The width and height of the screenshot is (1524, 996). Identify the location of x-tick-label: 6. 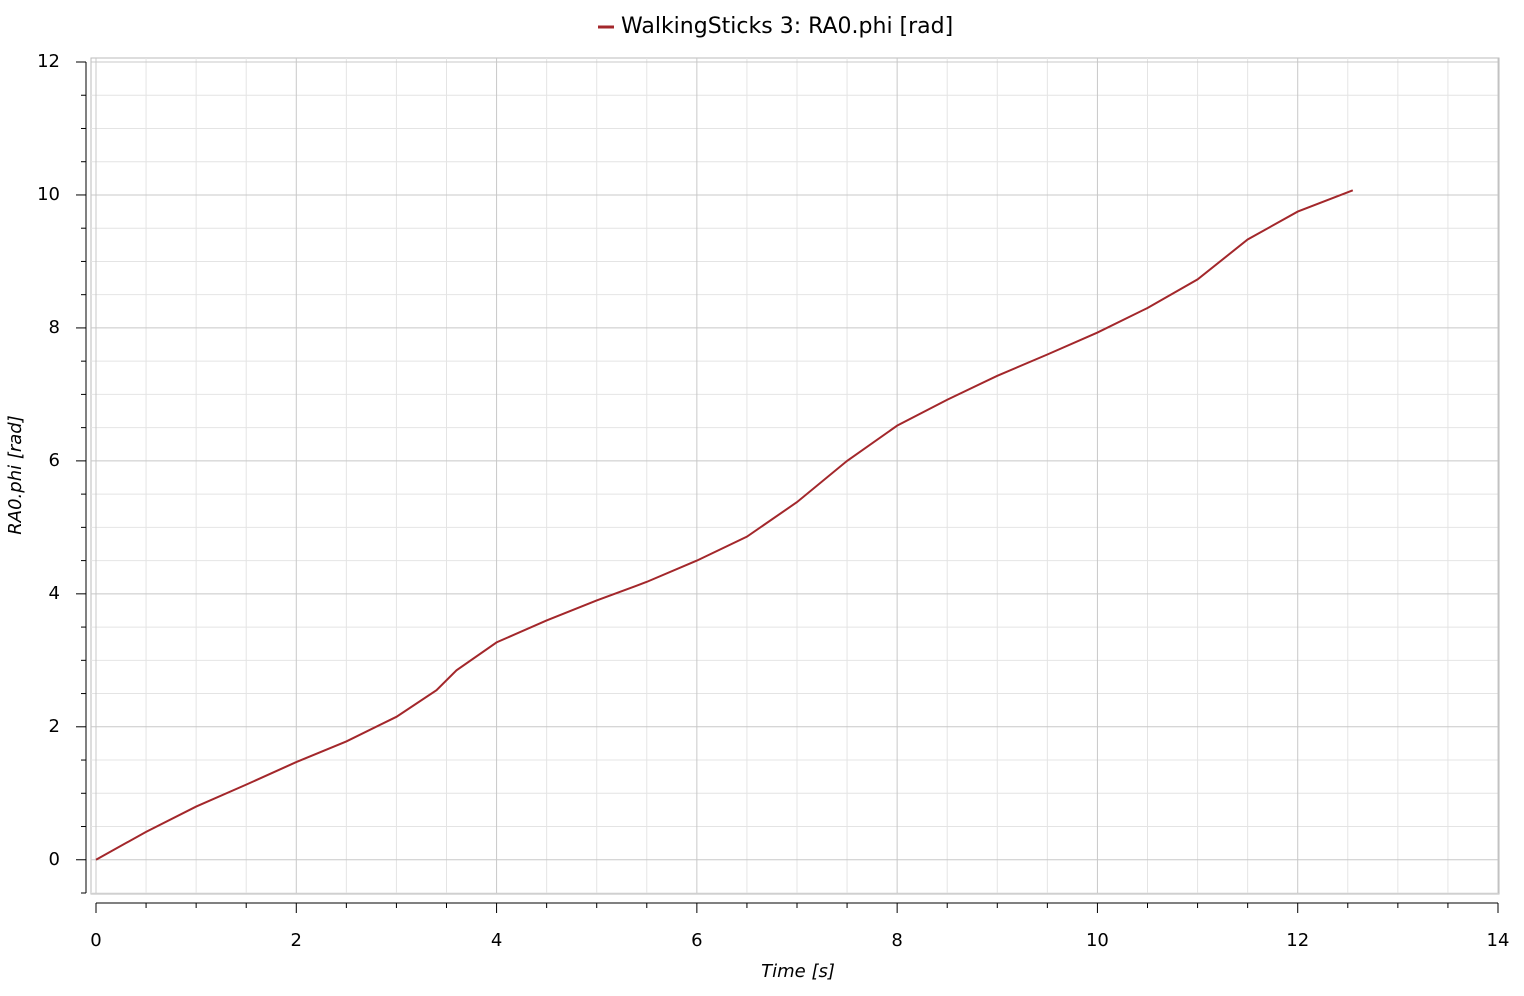
(696, 940).